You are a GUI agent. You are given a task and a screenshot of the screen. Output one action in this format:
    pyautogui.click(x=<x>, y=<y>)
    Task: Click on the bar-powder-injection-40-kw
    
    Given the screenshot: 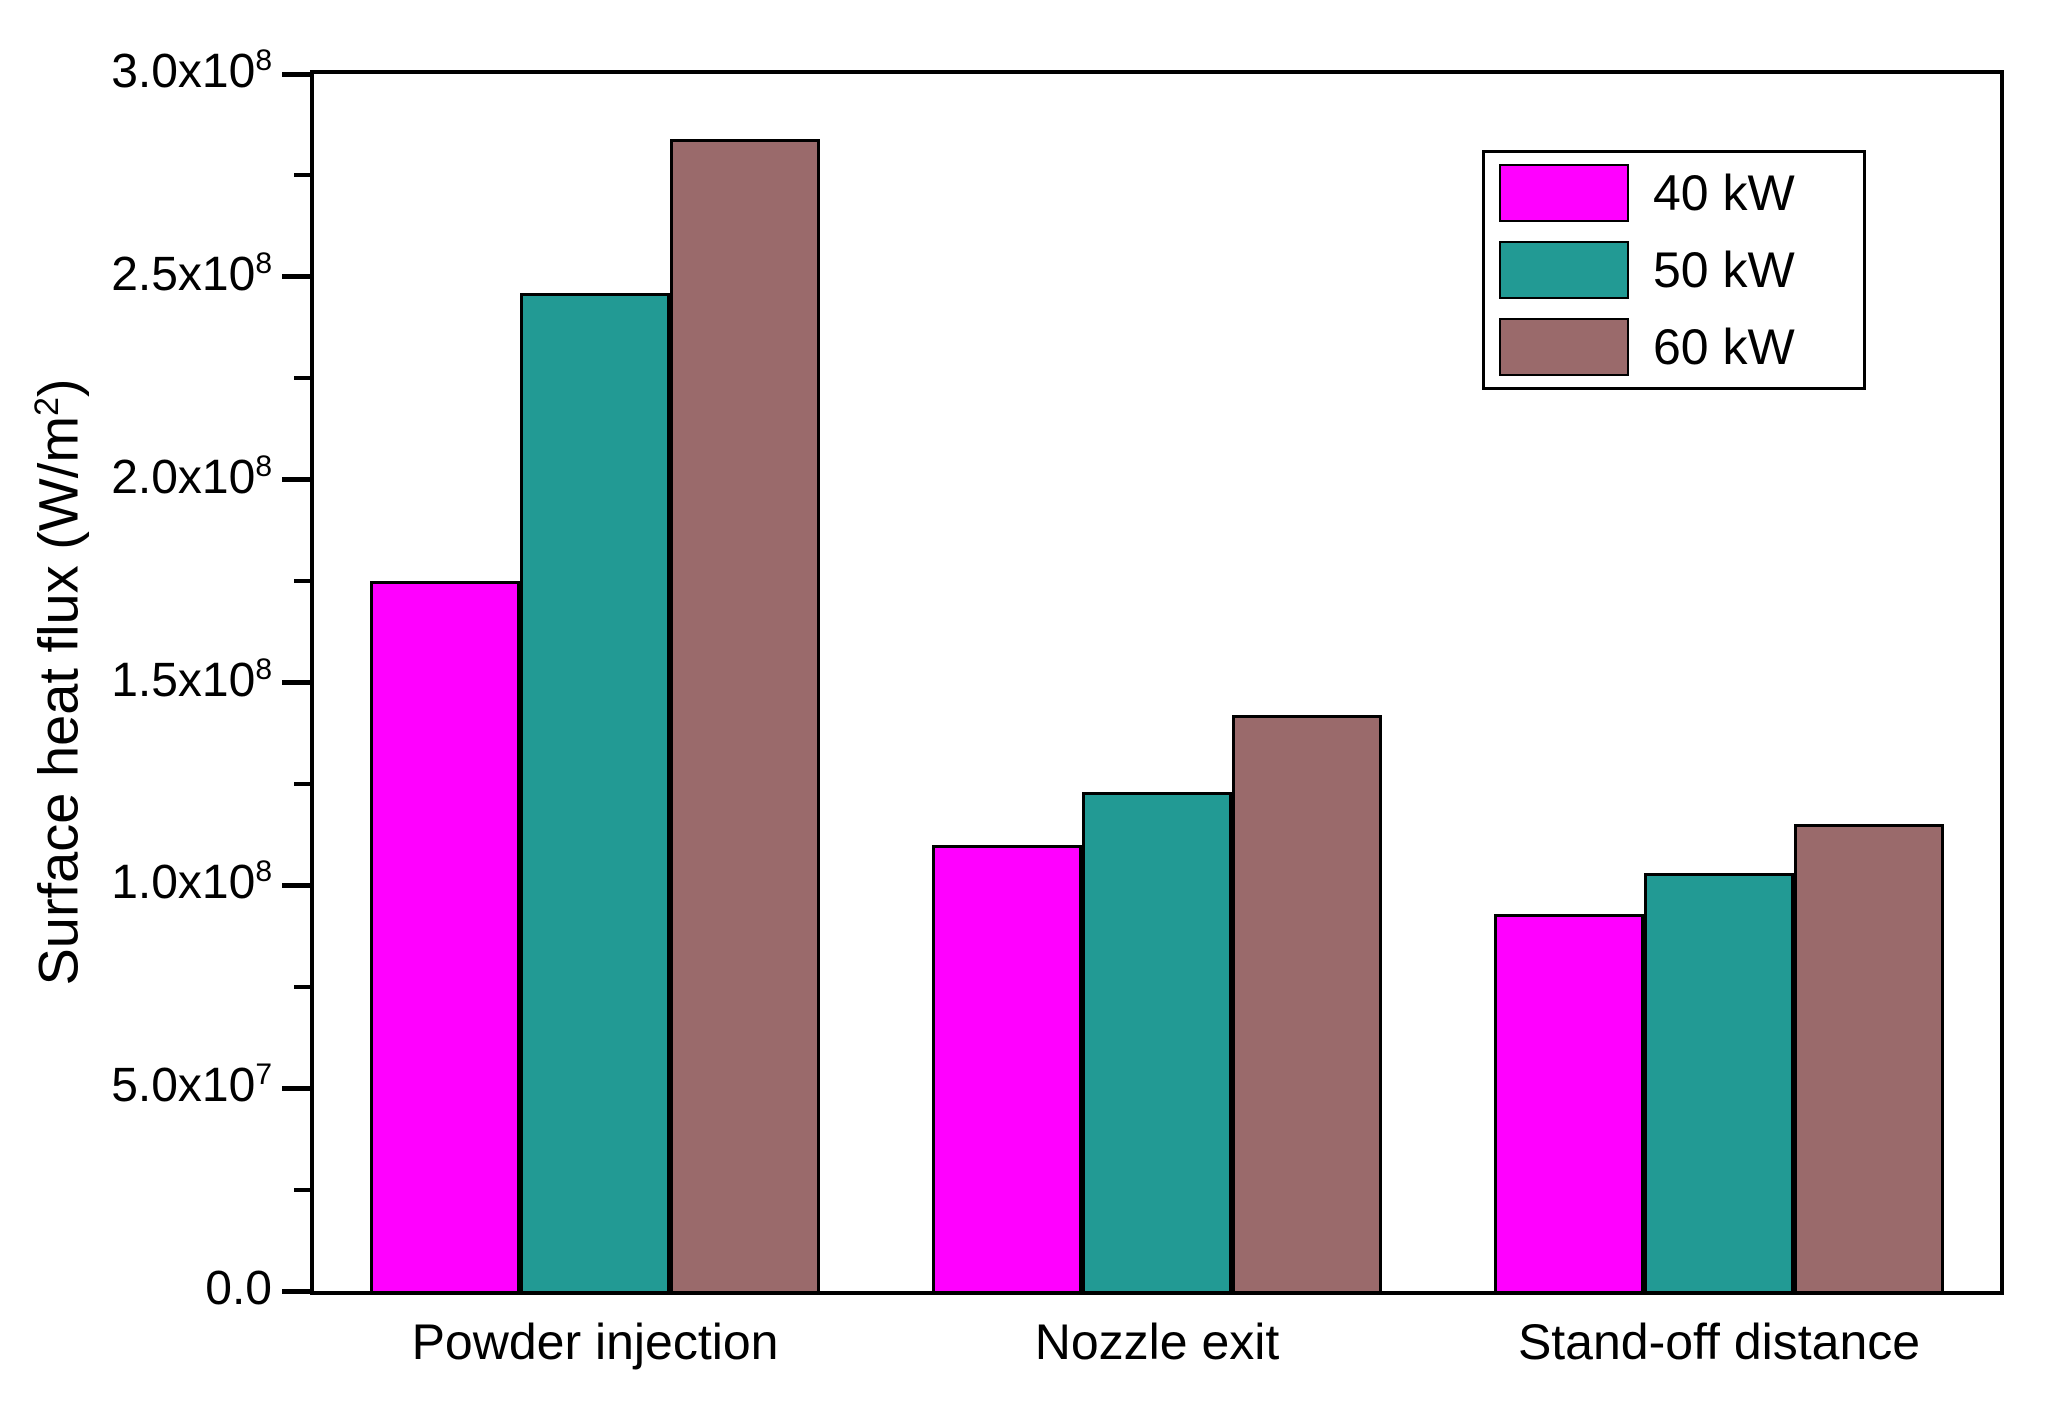 What is the action you would take?
    pyautogui.click(x=445, y=936)
    